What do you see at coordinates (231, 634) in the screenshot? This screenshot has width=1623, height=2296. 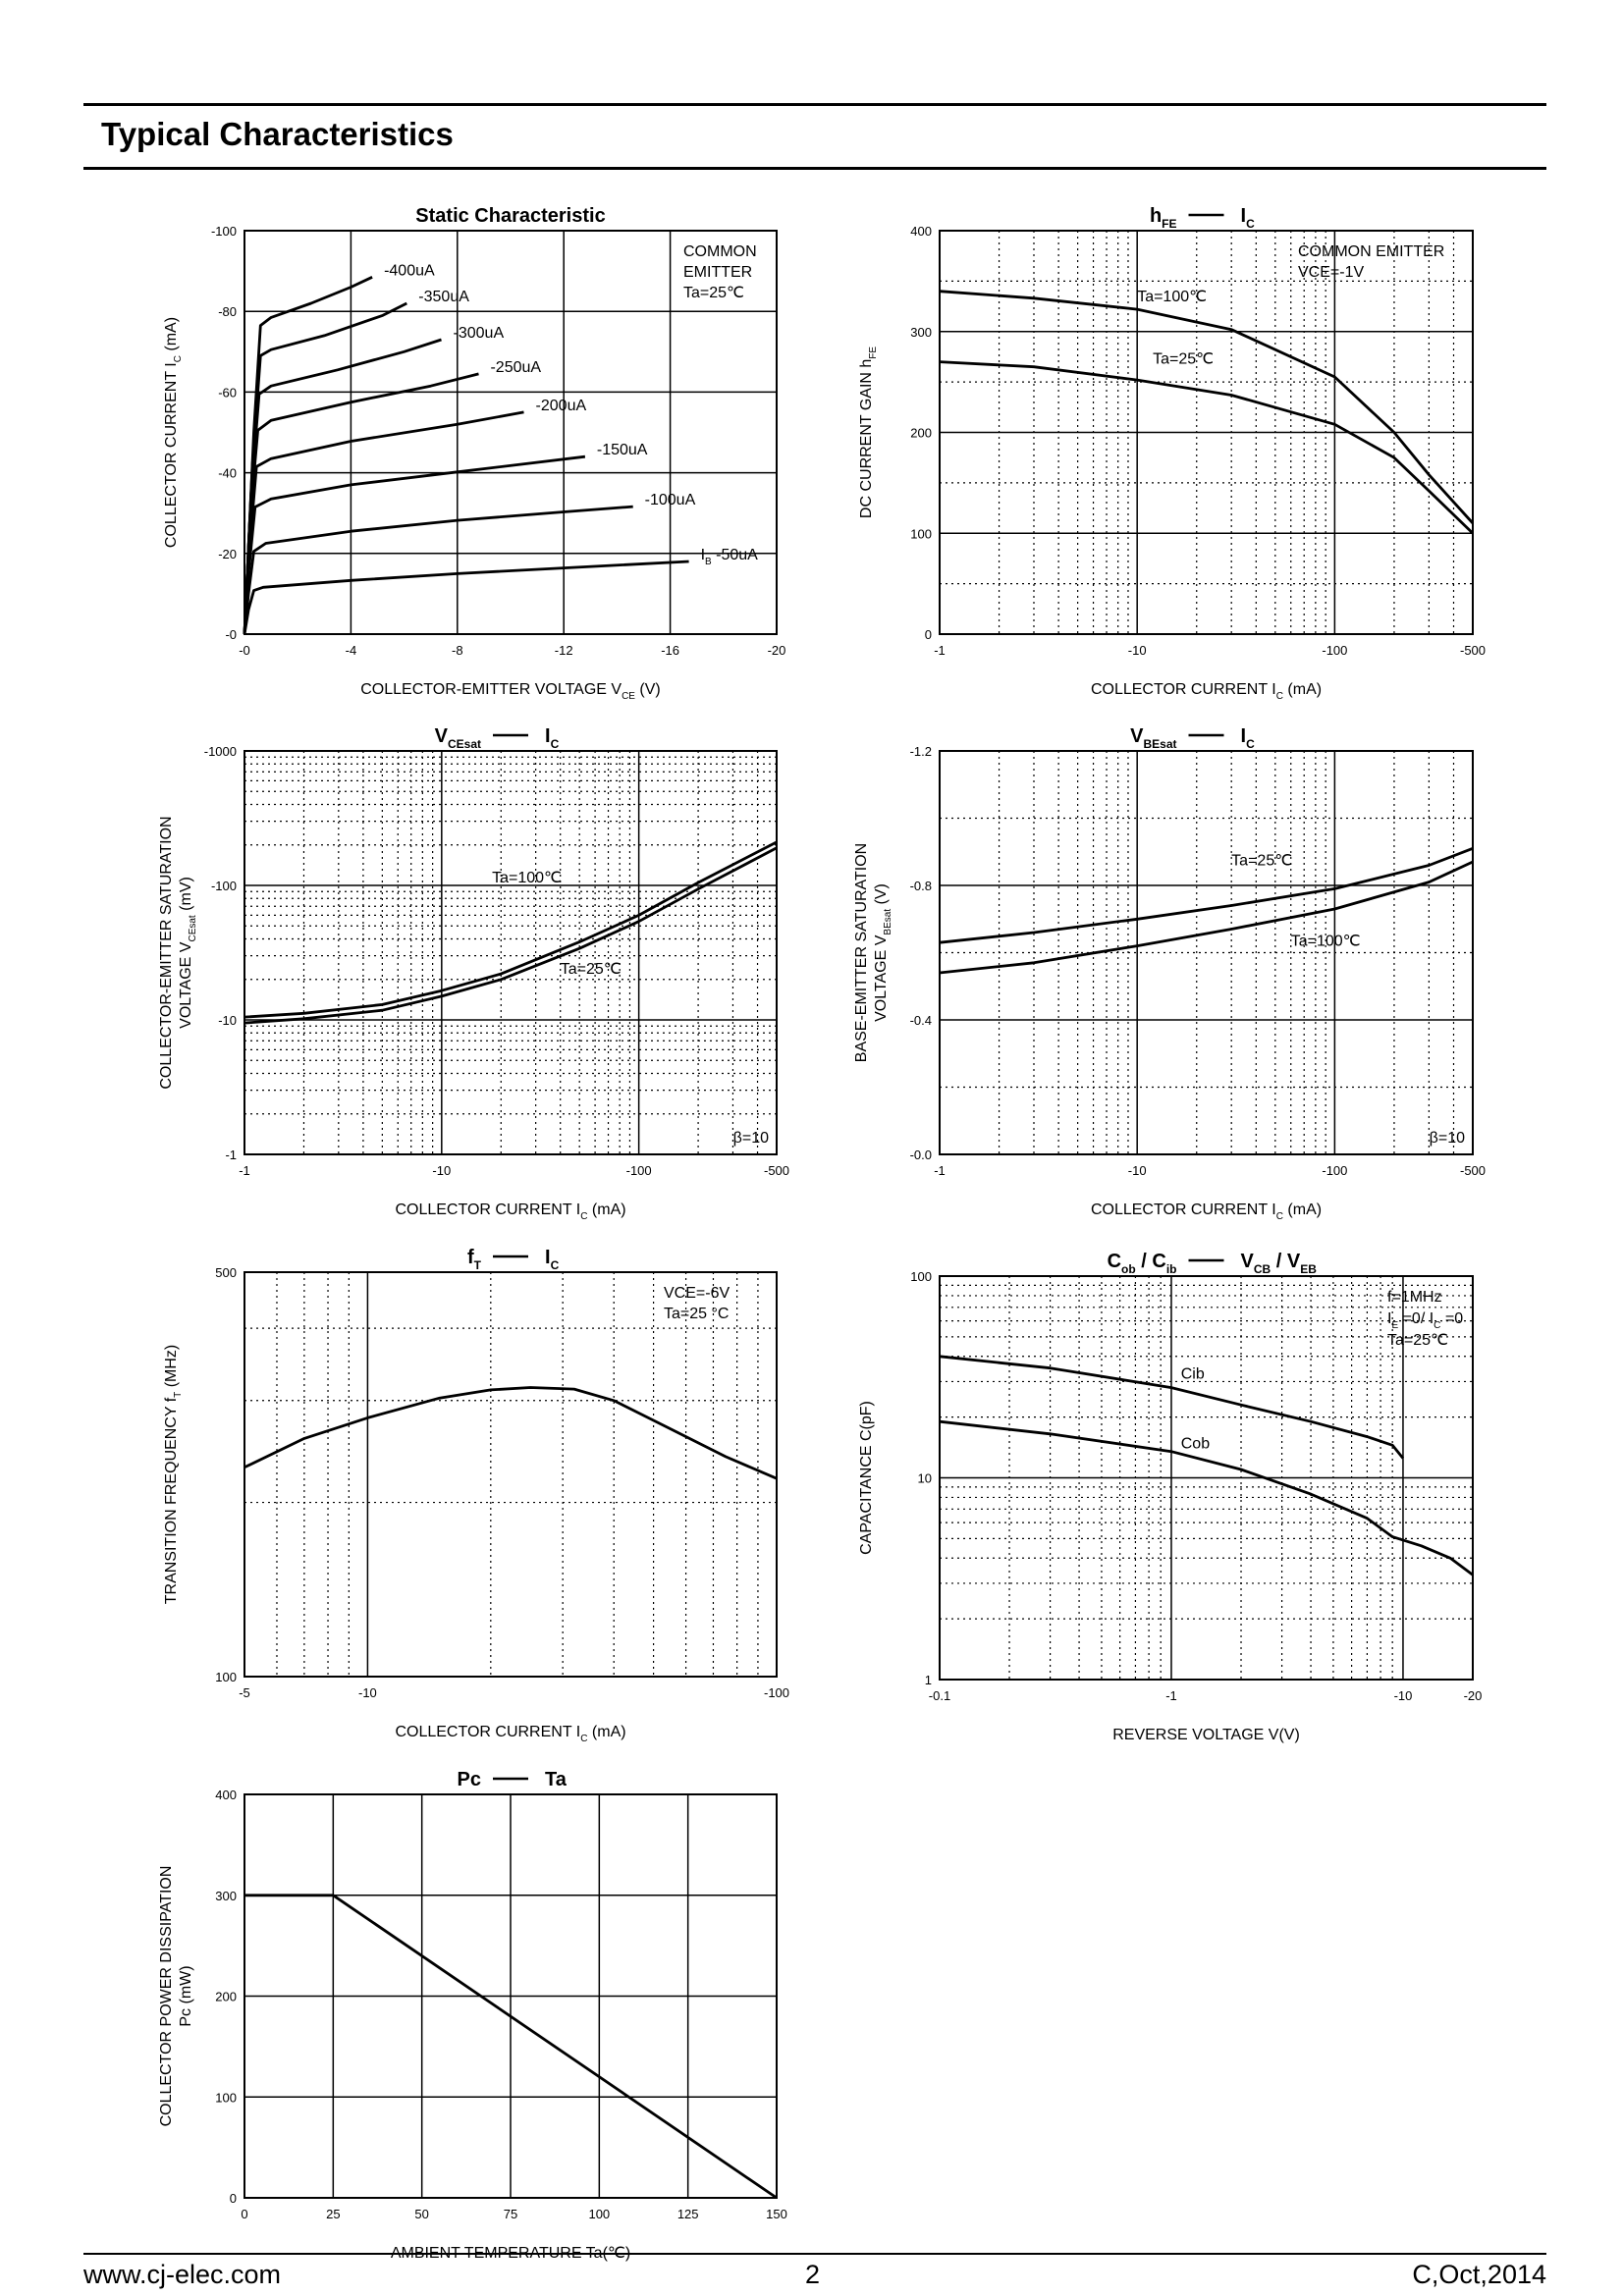 I see `y-tick-label: -0` at bounding box center [231, 634].